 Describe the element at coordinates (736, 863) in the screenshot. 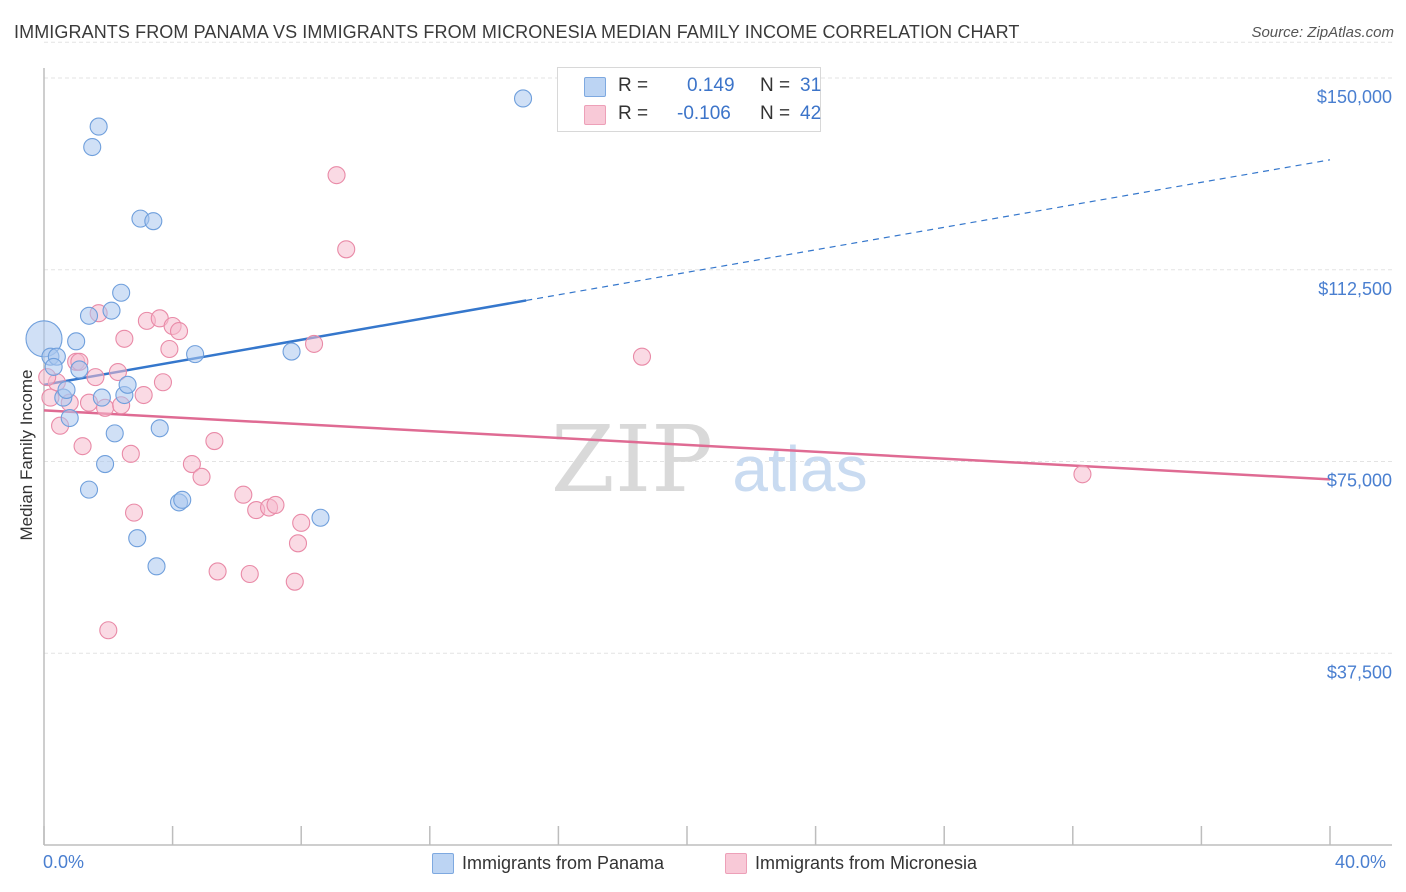

I see `series-legend-swatch-micronesia` at that location.